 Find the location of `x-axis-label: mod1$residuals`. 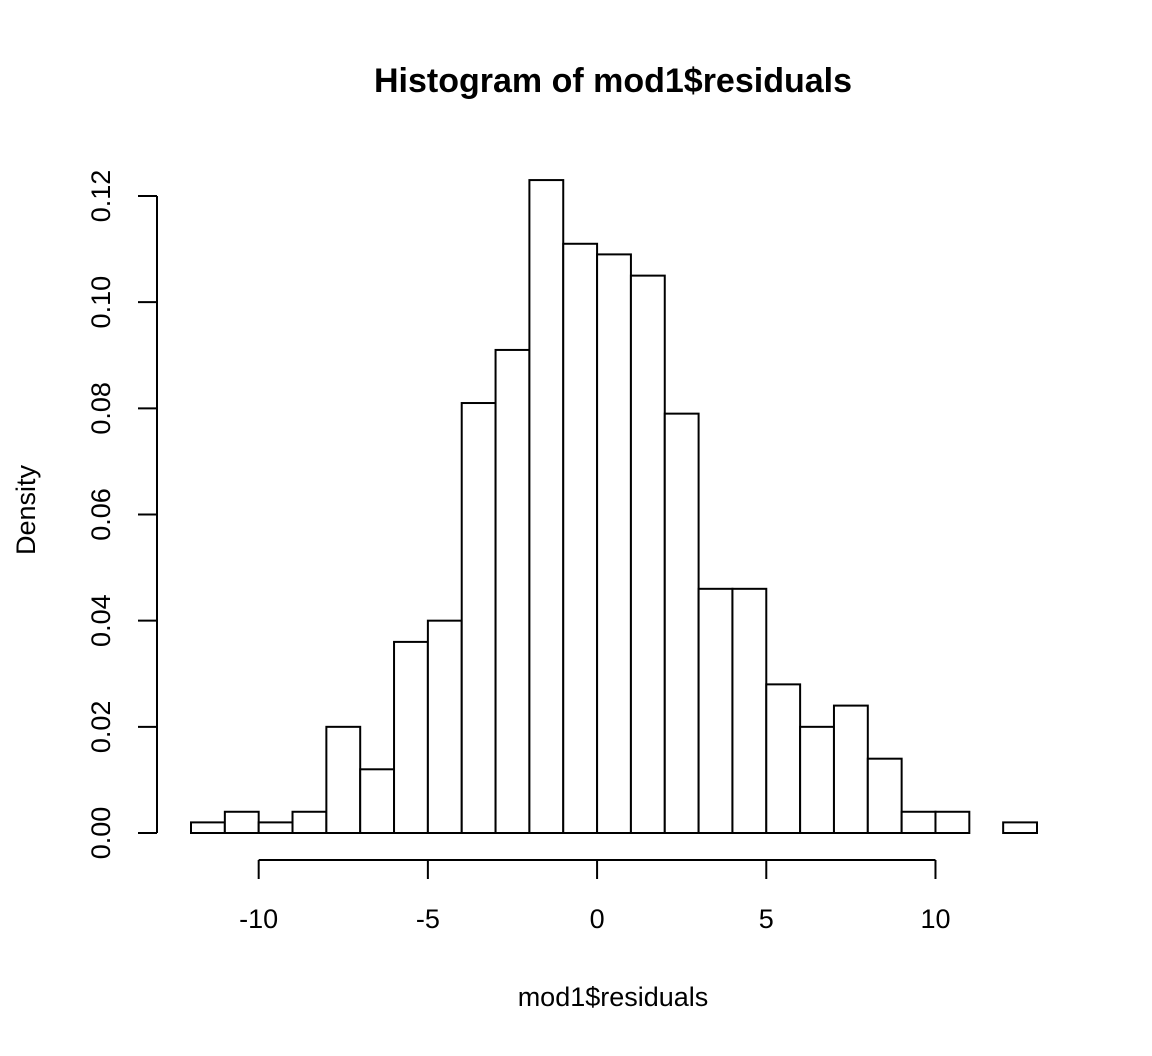

x-axis-label: mod1$residuals is located at coordinates (613, 997).